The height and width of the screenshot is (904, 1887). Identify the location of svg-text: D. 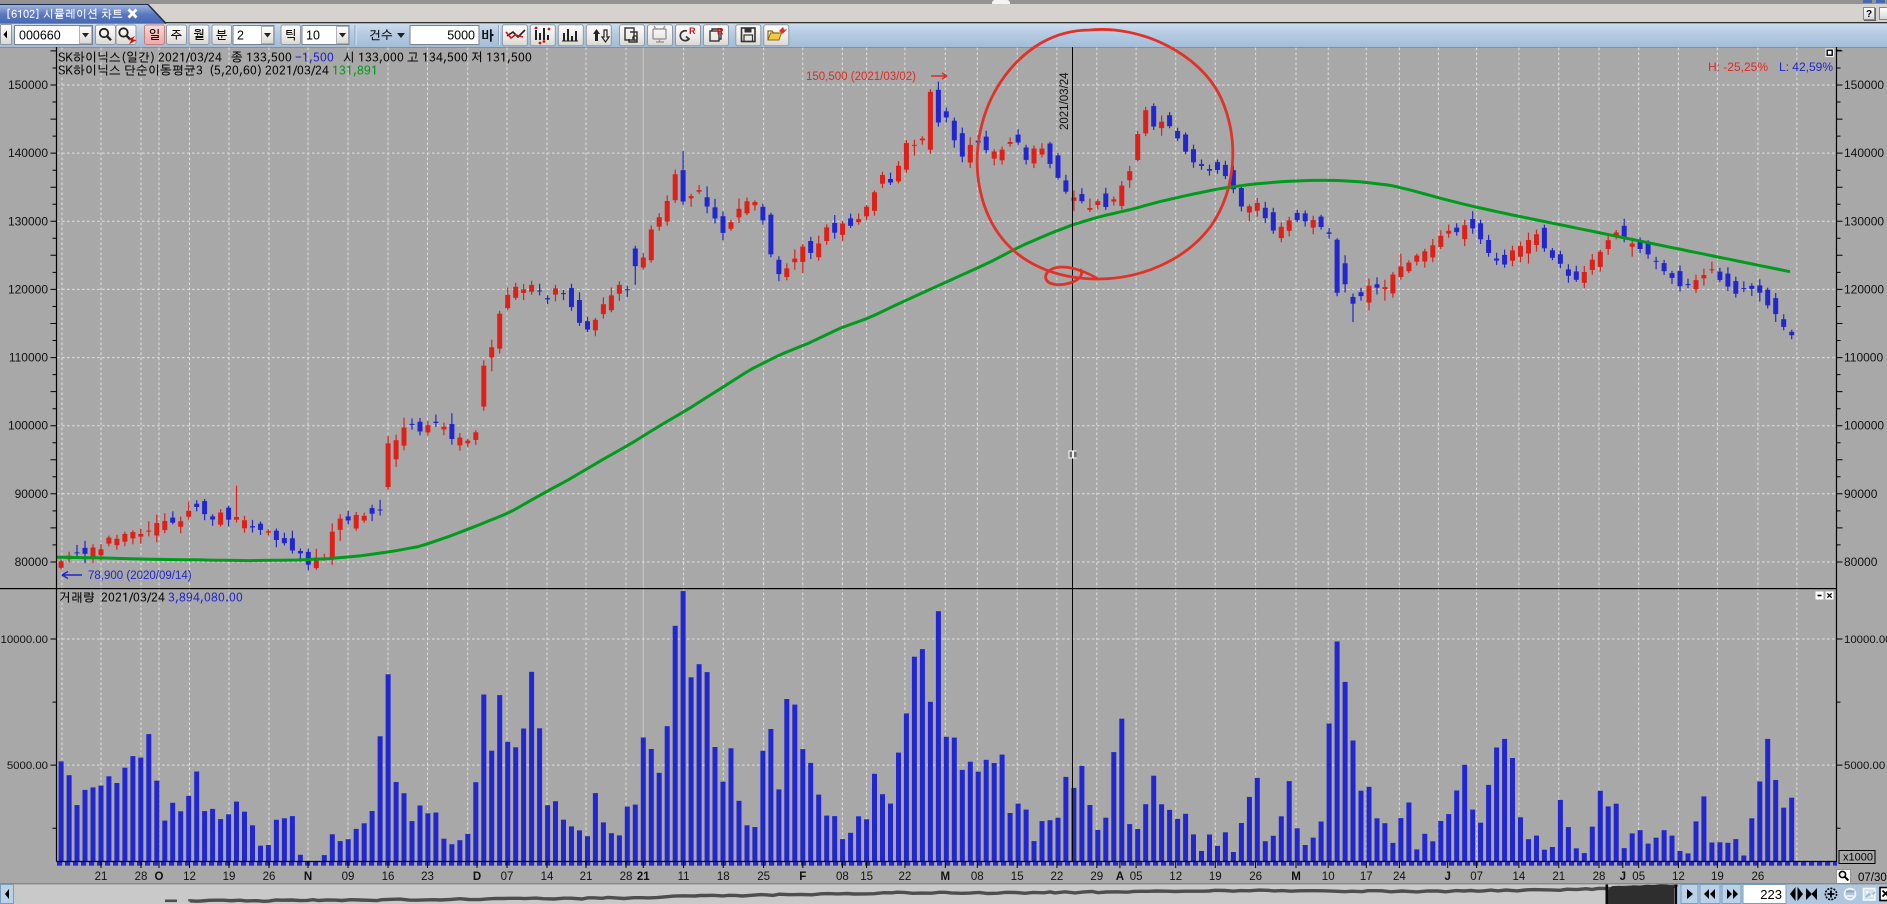
(477, 877).